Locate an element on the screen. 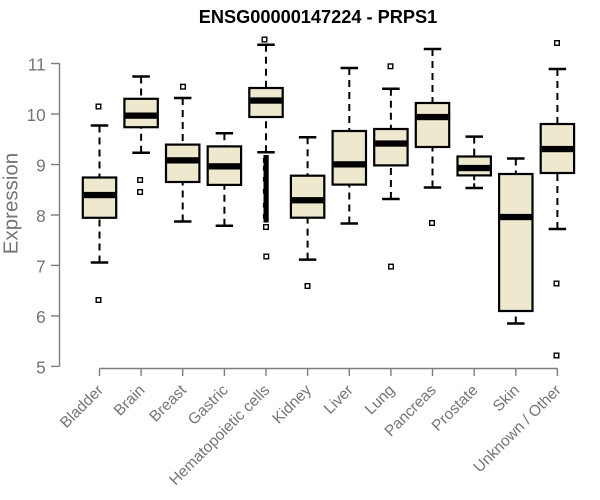  svg-text: 8 is located at coordinates (41, 216).